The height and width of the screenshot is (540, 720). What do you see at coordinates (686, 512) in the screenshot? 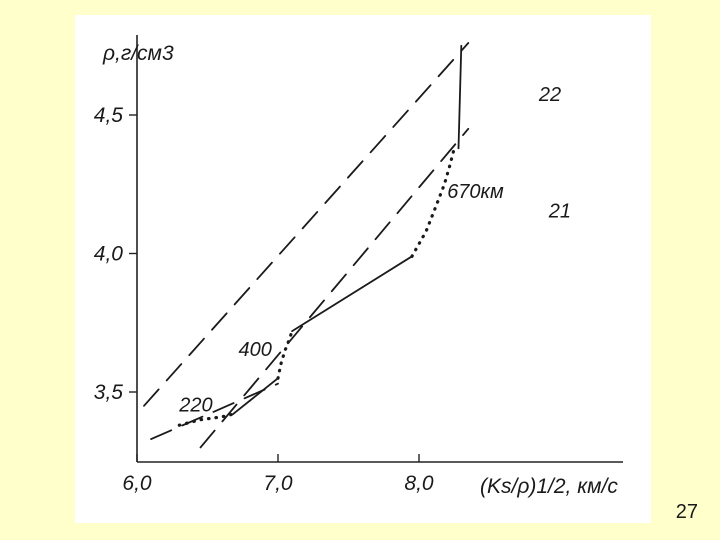
I see `slide-number: 27` at bounding box center [686, 512].